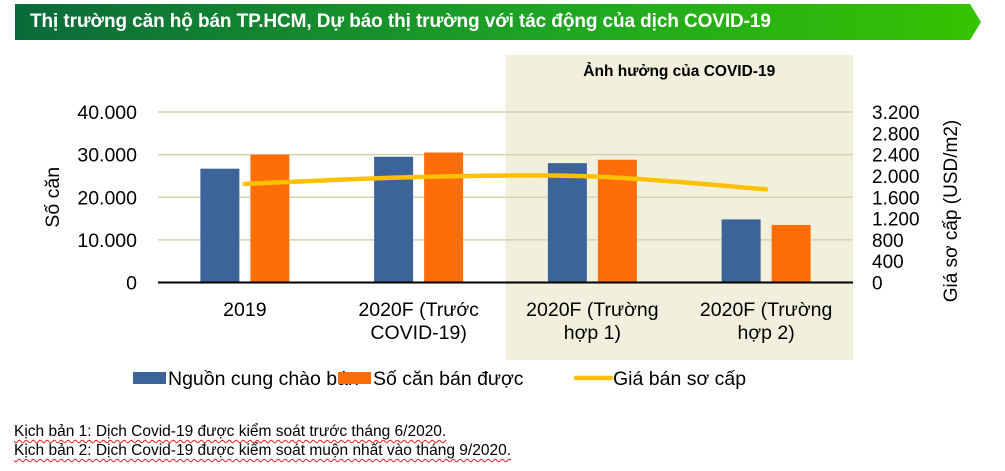  What do you see at coordinates (244, 310) in the screenshot?
I see `x-tick-label: 2019` at bounding box center [244, 310].